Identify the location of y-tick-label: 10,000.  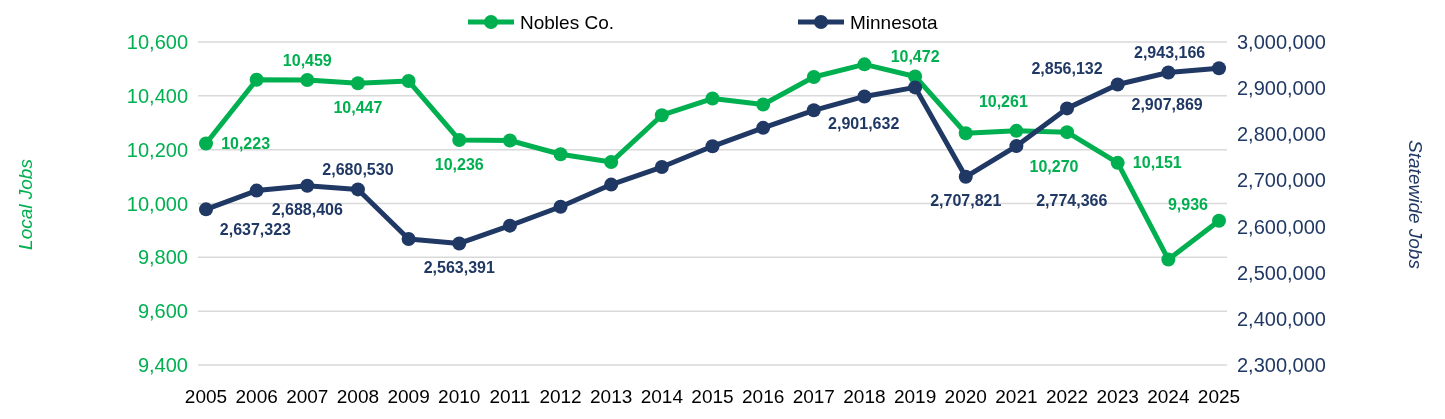
(157, 203).